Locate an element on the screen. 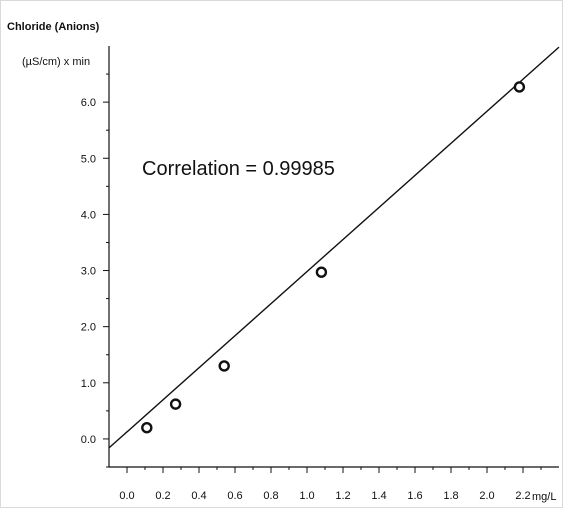 This screenshot has height=508, width=563. x-tick-label: 2.2 is located at coordinates (522, 496).